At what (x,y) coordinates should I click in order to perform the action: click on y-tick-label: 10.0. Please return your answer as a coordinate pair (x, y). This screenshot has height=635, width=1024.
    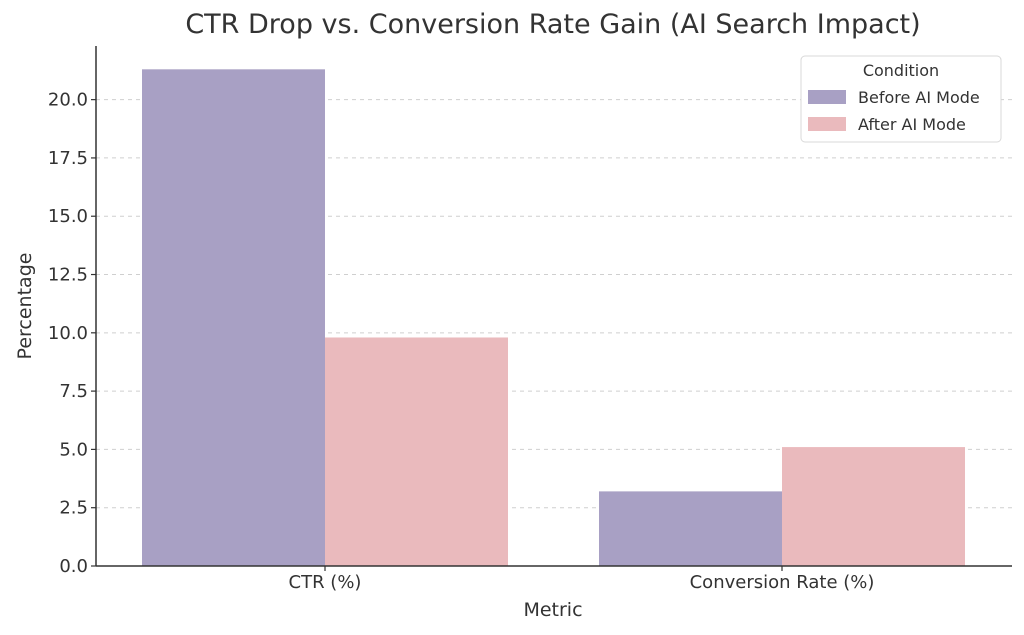
    Looking at the image, I should click on (68, 333).